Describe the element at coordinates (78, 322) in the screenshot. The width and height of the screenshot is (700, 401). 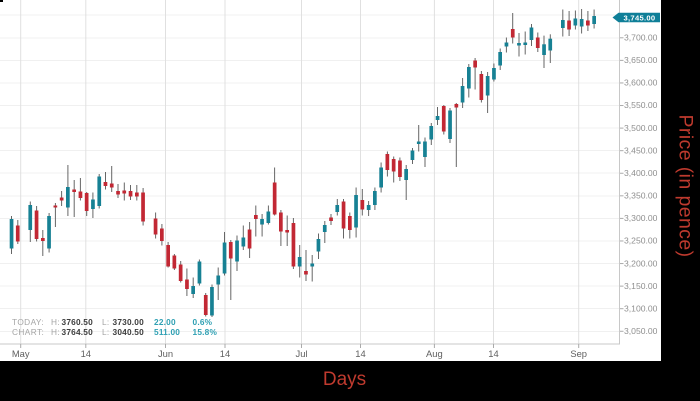
I see `svg-text: 3760.50` at that location.